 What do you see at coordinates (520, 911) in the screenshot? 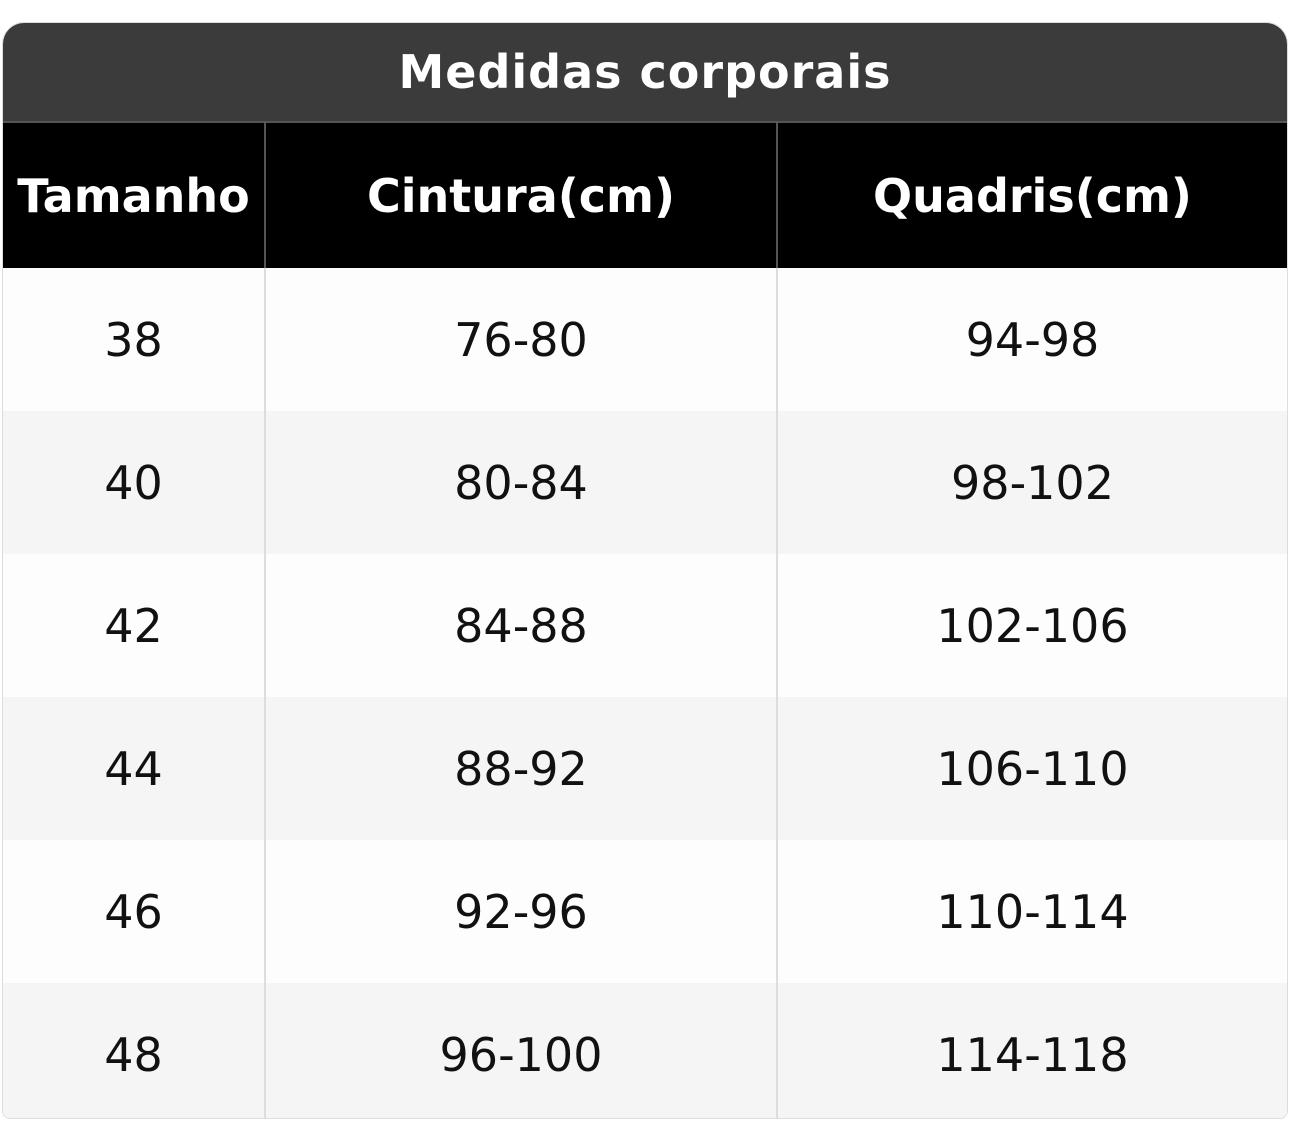
I see `table-cell: 92-96` at bounding box center [520, 911].